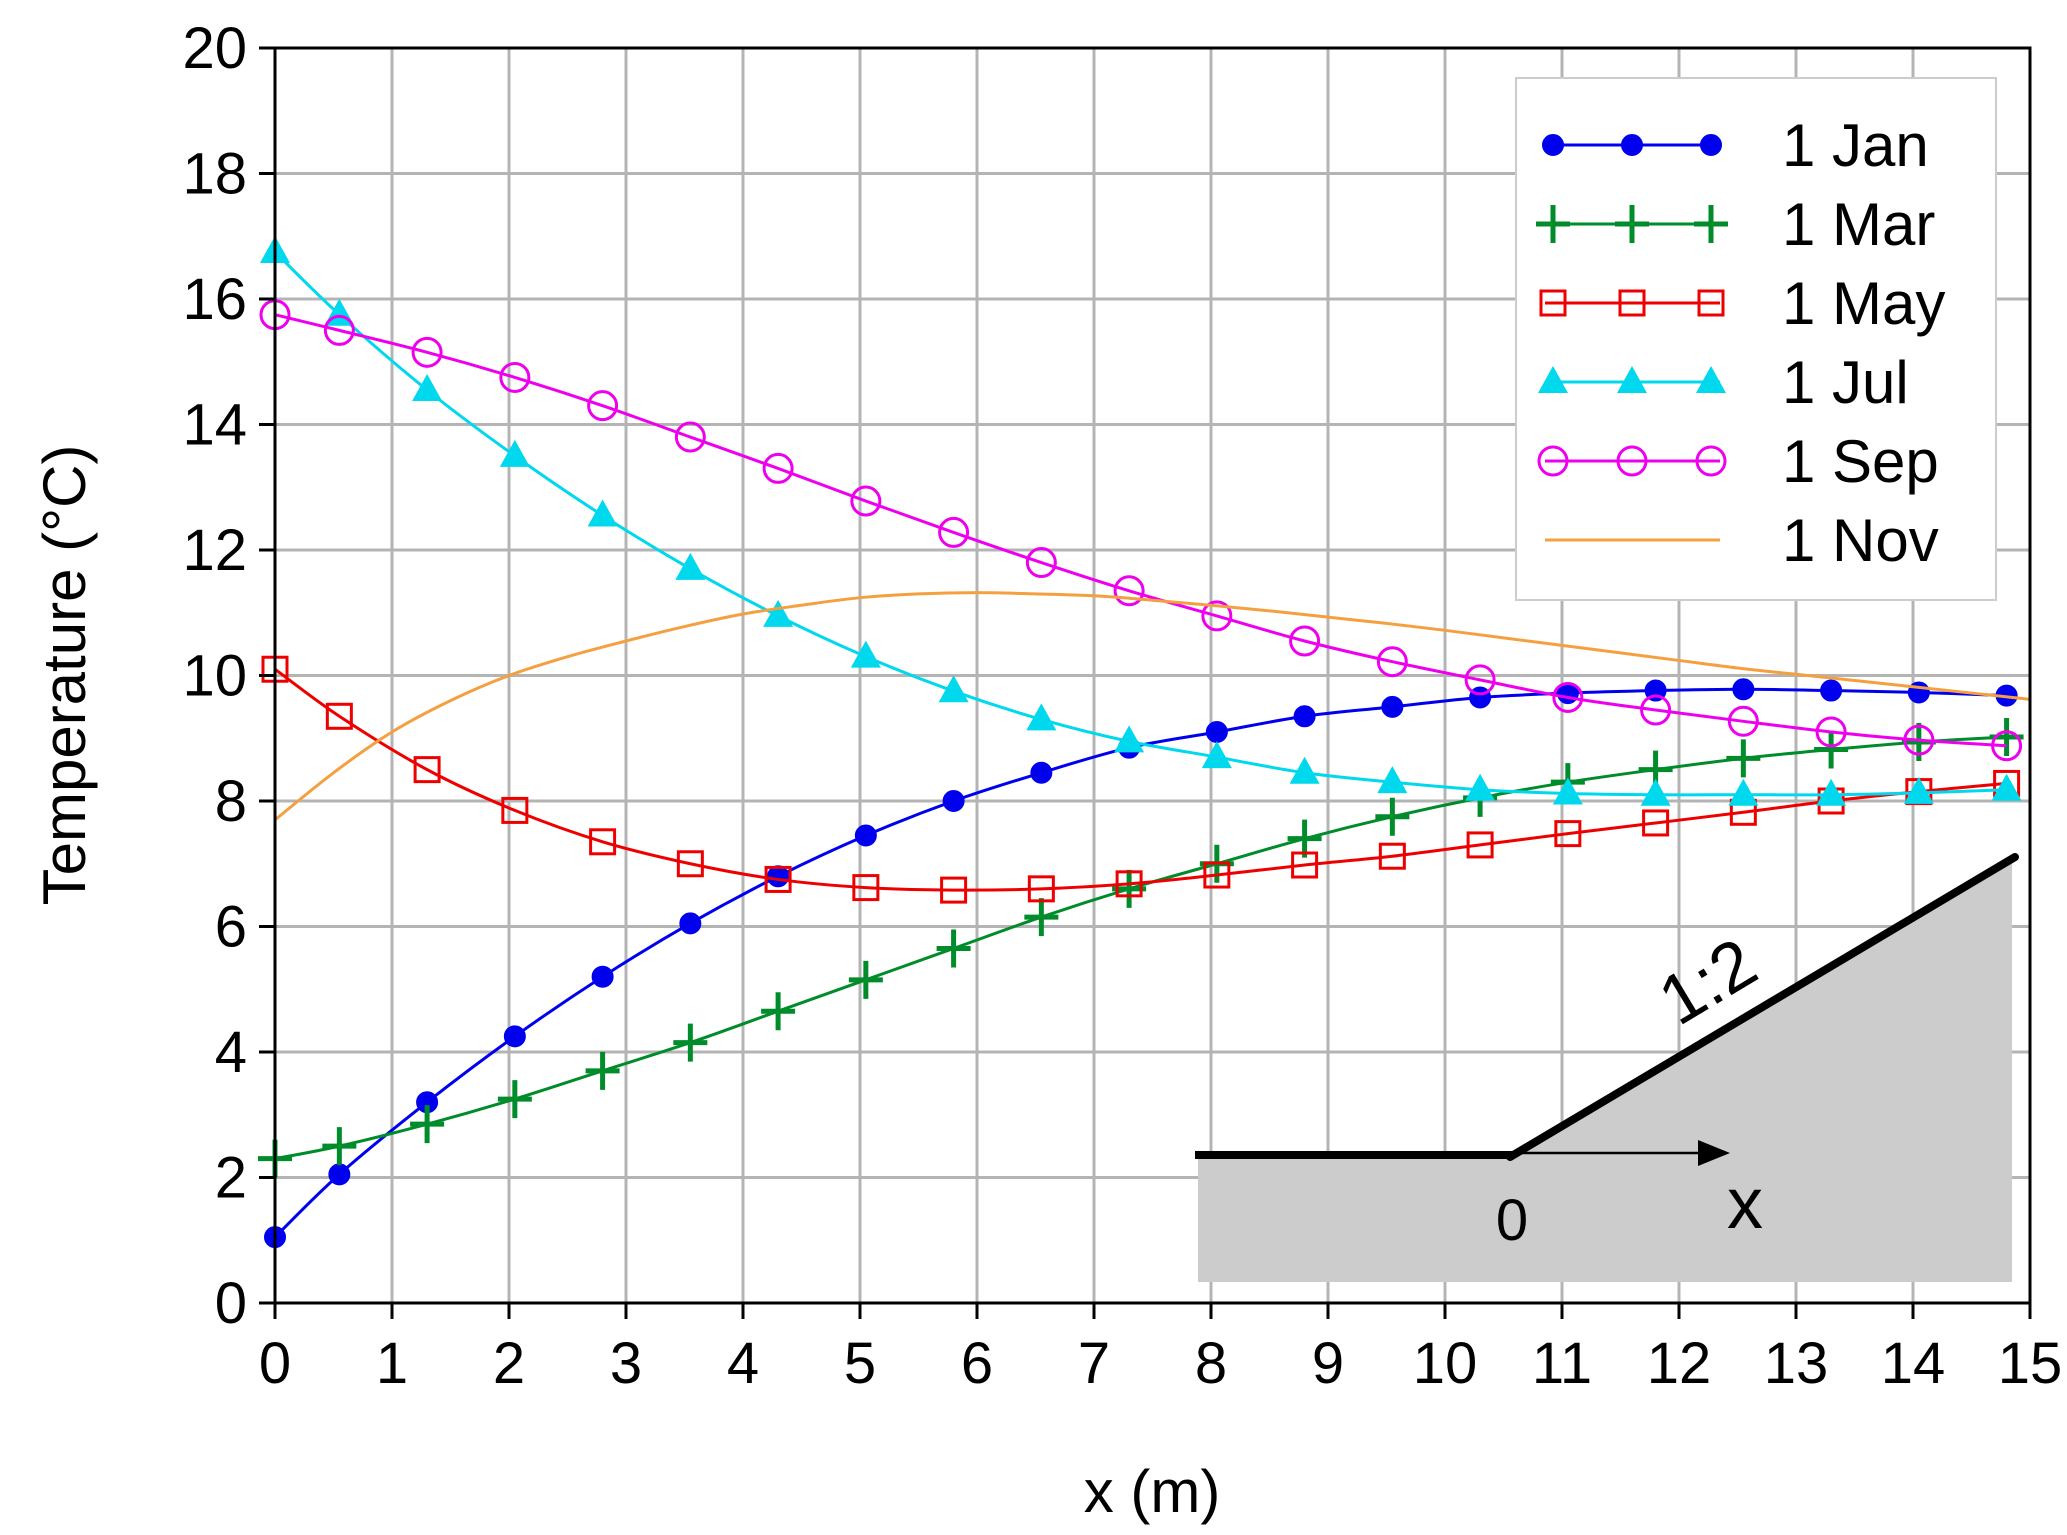  What do you see at coordinates (1762, 1007) in the screenshot?
I see `inset-slope-line` at bounding box center [1762, 1007].